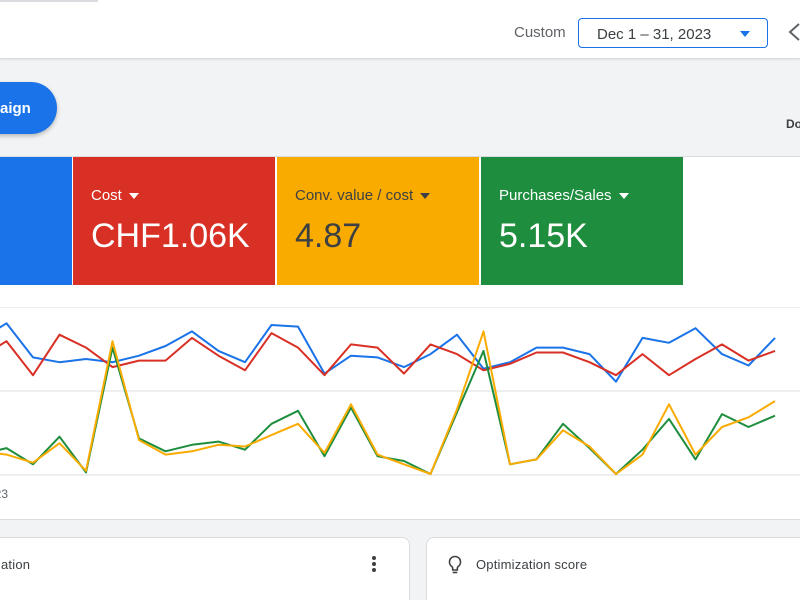 This screenshot has width=800, height=600. I want to click on series-line-red, so click(388, 354).